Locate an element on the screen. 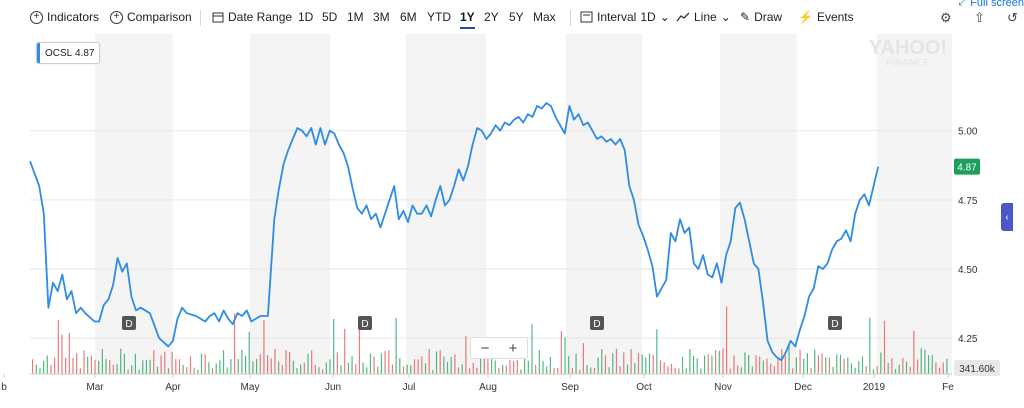  range-6m: 6M is located at coordinates (408, 17).